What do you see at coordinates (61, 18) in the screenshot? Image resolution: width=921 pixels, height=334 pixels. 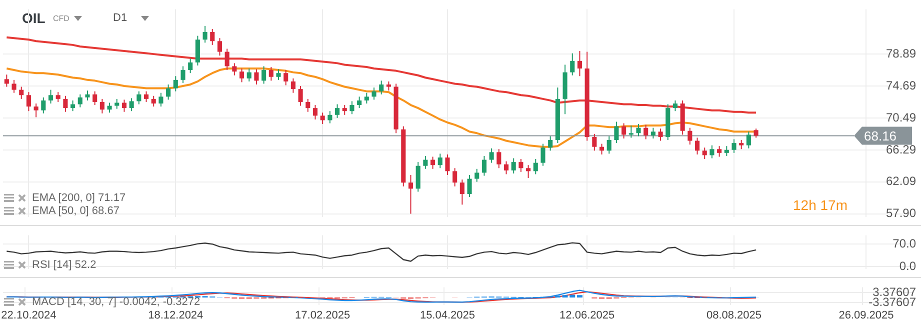 I see `text: CFD` at bounding box center [61, 18].